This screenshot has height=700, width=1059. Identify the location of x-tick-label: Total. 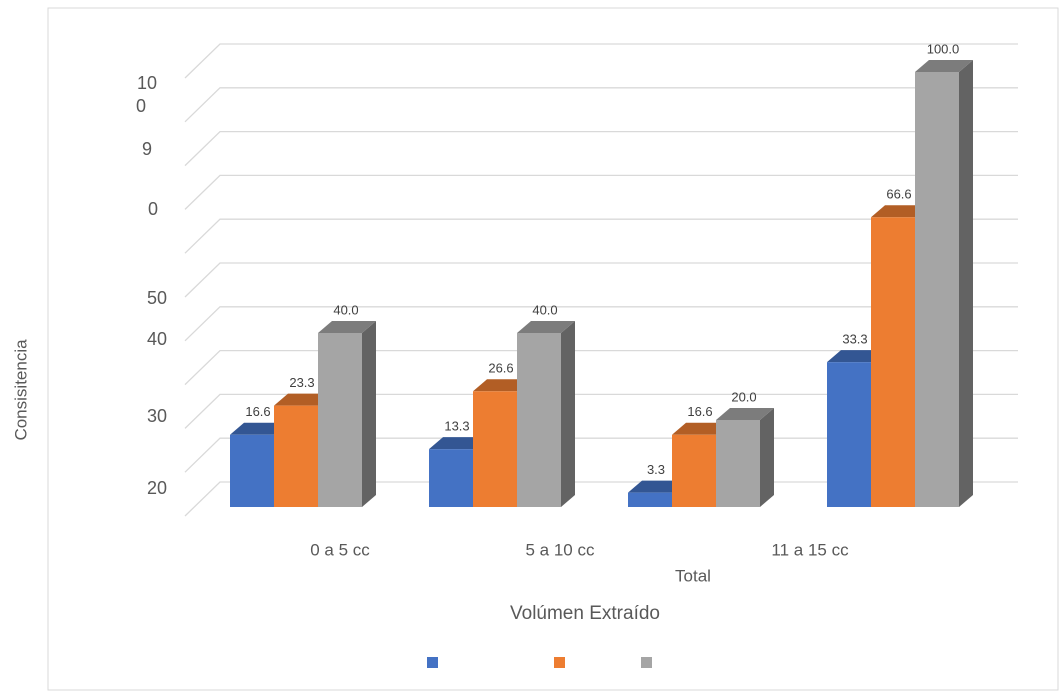
(693, 575).